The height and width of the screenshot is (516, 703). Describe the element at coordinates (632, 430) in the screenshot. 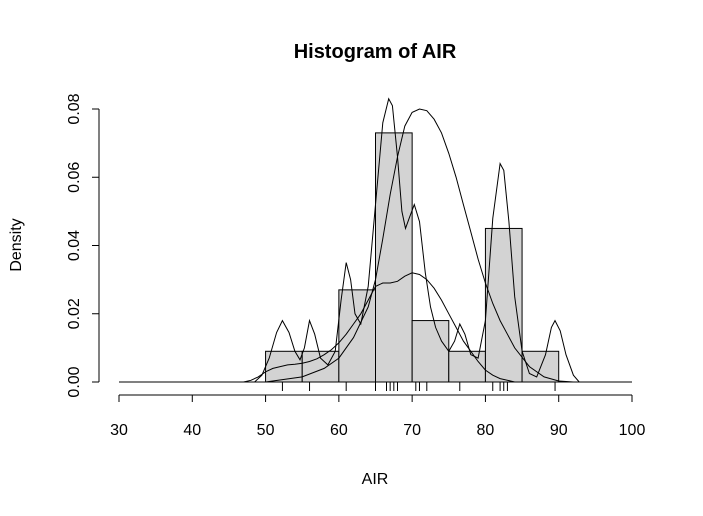

I see `x-tick-label: 100` at that location.